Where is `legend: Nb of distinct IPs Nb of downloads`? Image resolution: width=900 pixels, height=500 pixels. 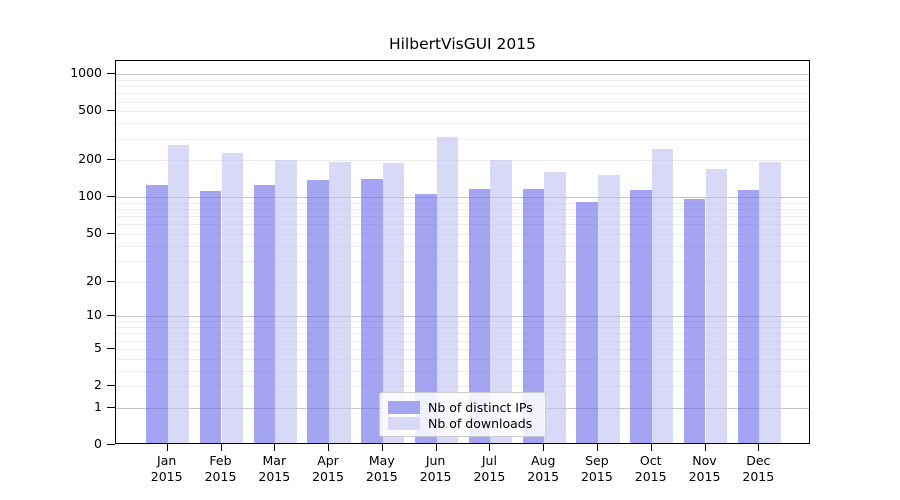
legend: Nb of distinct IPs Nb of downloads is located at coordinates (462, 414).